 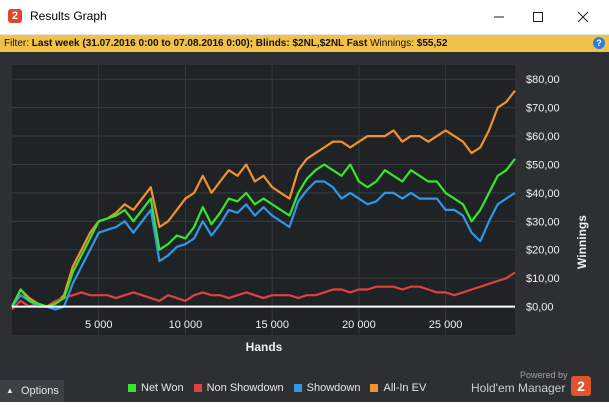 I want to click on options-button: ▲ Options, so click(x=32, y=391).